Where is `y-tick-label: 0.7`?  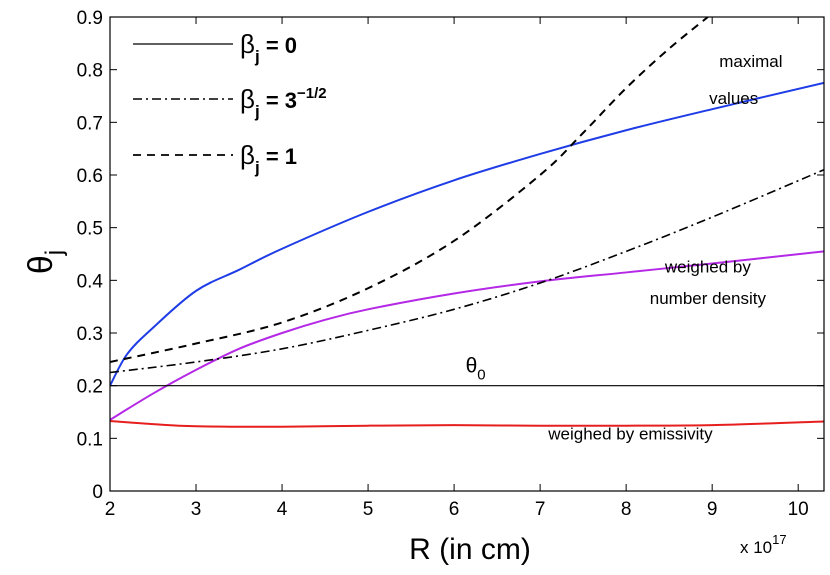
y-tick-label: 0.7 is located at coordinates (90, 123).